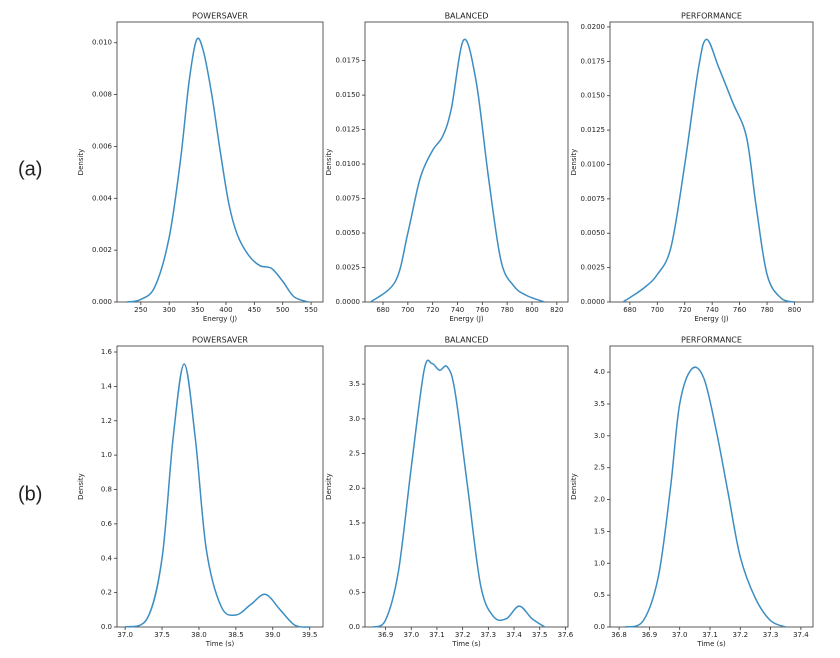 The width and height of the screenshot is (840, 658). What do you see at coordinates (710, 635) in the screenshot?
I see `x-tick-label: 37.1` at bounding box center [710, 635].